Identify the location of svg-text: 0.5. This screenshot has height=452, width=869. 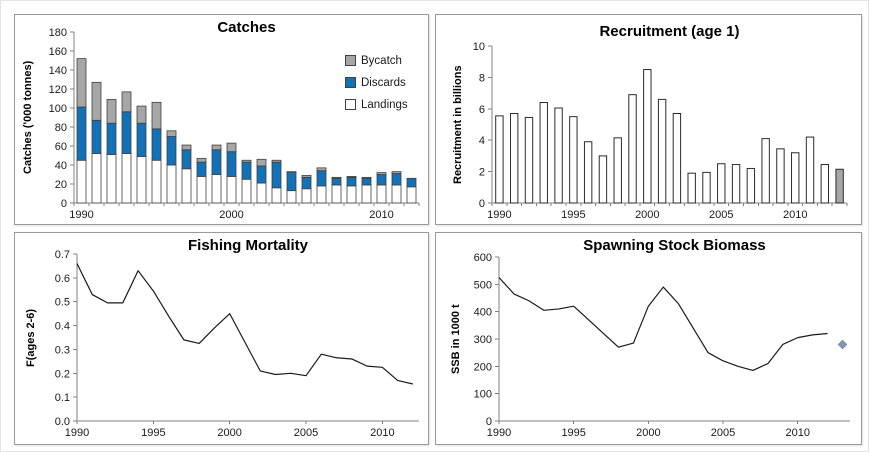
(62, 303).